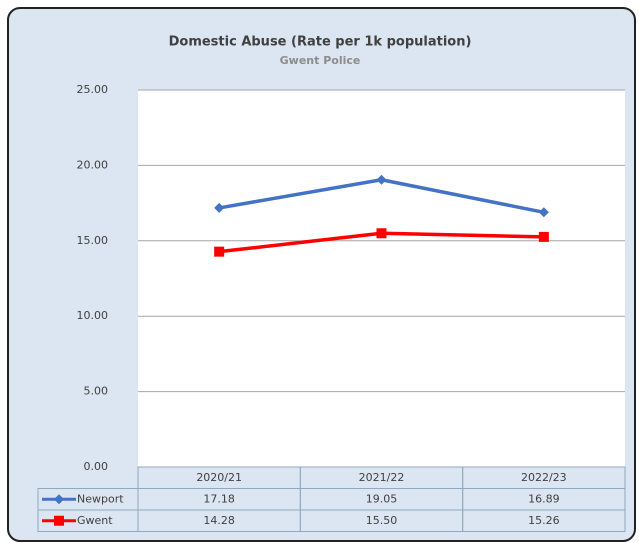  I want to click on legend-label: Newport, so click(100, 498).